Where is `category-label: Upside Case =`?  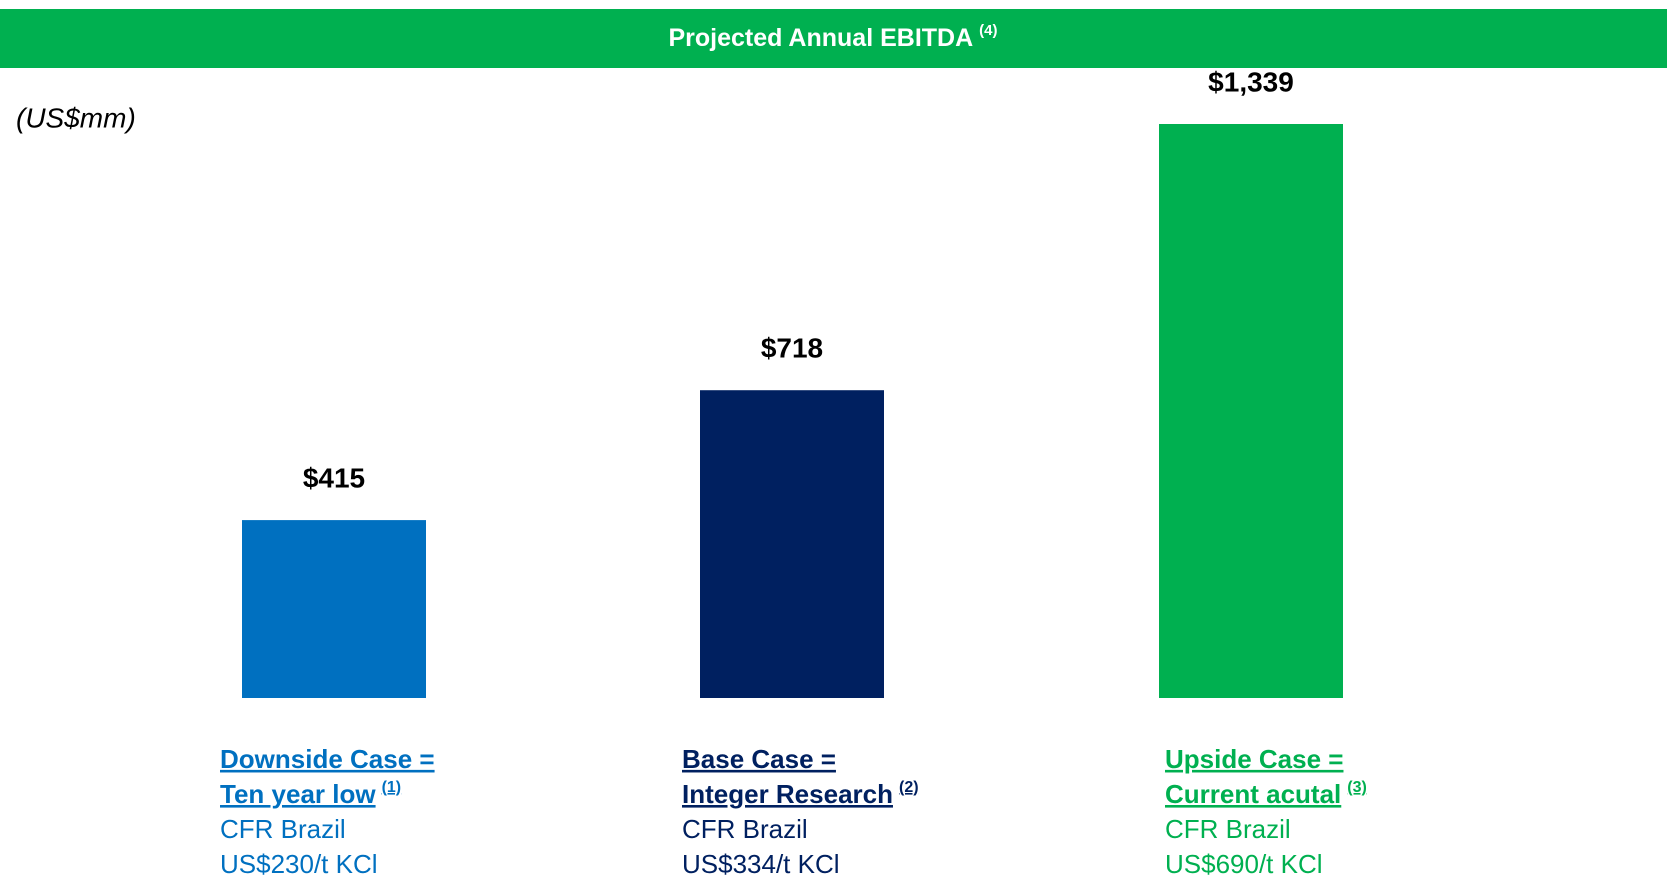 category-label: Upside Case = is located at coordinates (1254, 759).